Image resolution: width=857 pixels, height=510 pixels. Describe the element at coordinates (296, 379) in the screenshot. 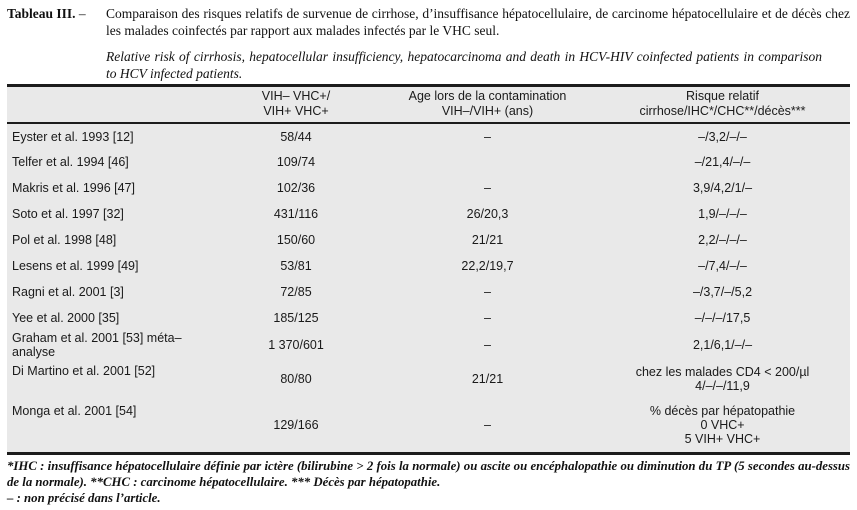

I see `counts-cell: 80/80` at that location.